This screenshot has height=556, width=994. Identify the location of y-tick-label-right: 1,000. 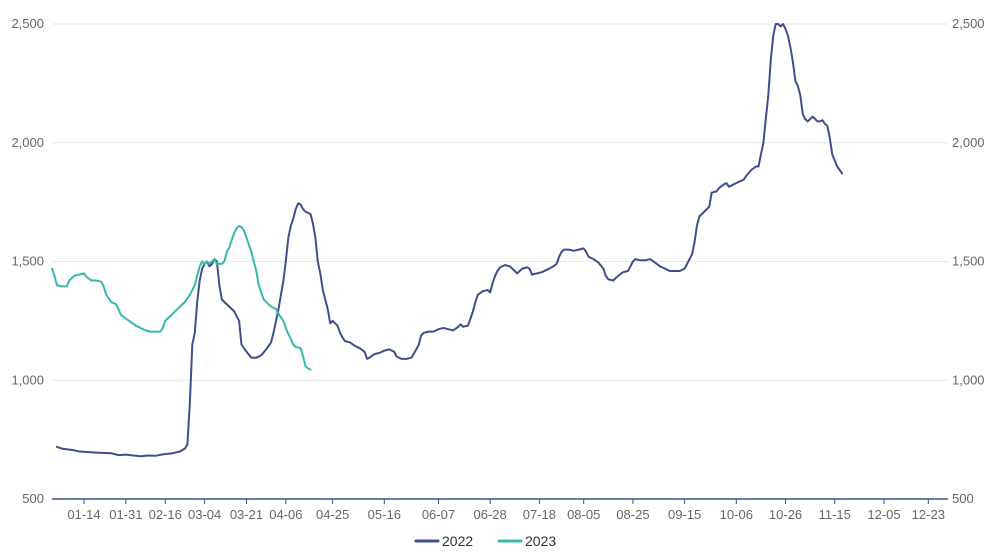
(968, 379).